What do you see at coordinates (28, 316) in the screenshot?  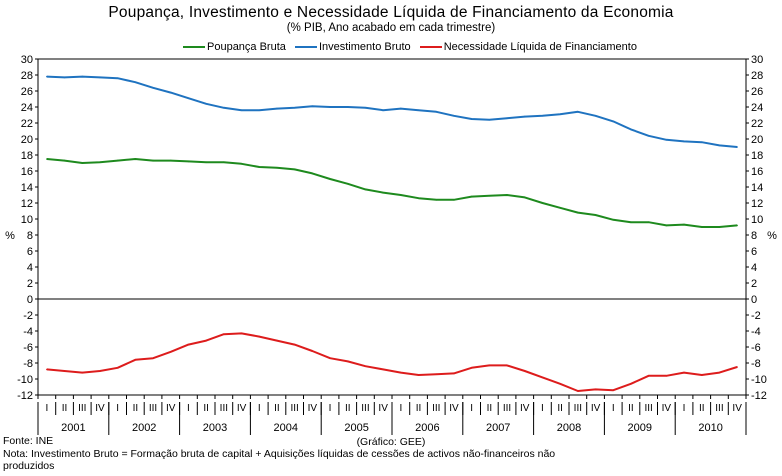 I see `y-tick-label-left: -2` at bounding box center [28, 316].